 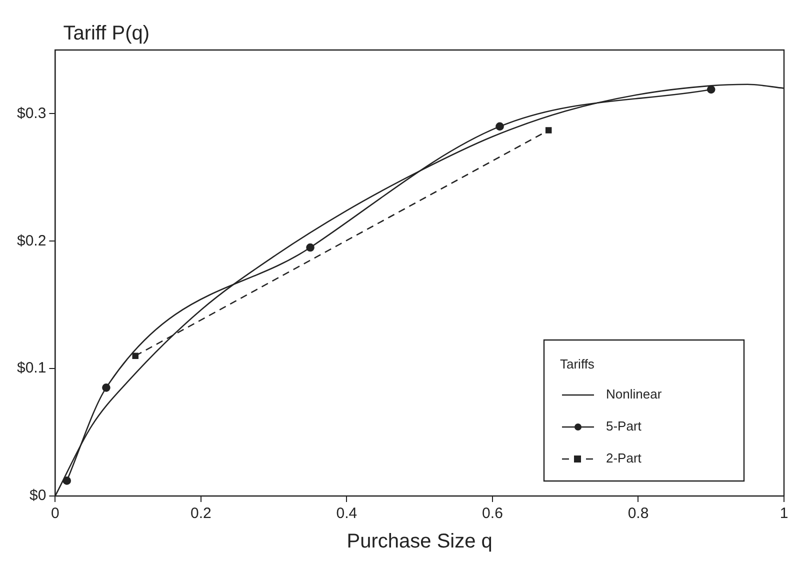 What do you see at coordinates (31, 368) in the screenshot?
I see `y-tick-label: $0.1` at bounding box center [31, 368].